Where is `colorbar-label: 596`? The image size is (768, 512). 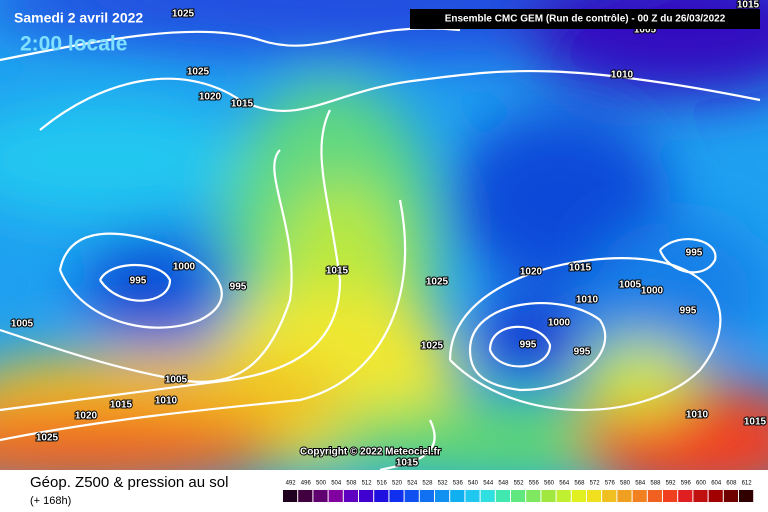 colorbar-label: 596 is located at coordinates (686, 484).